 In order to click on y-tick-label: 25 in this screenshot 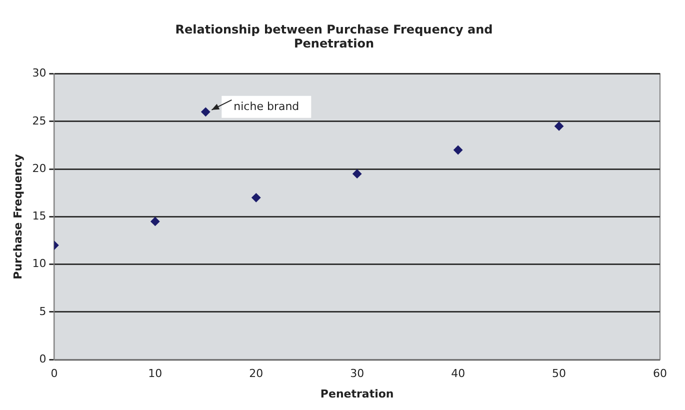, I will do `click(39, 121)`.